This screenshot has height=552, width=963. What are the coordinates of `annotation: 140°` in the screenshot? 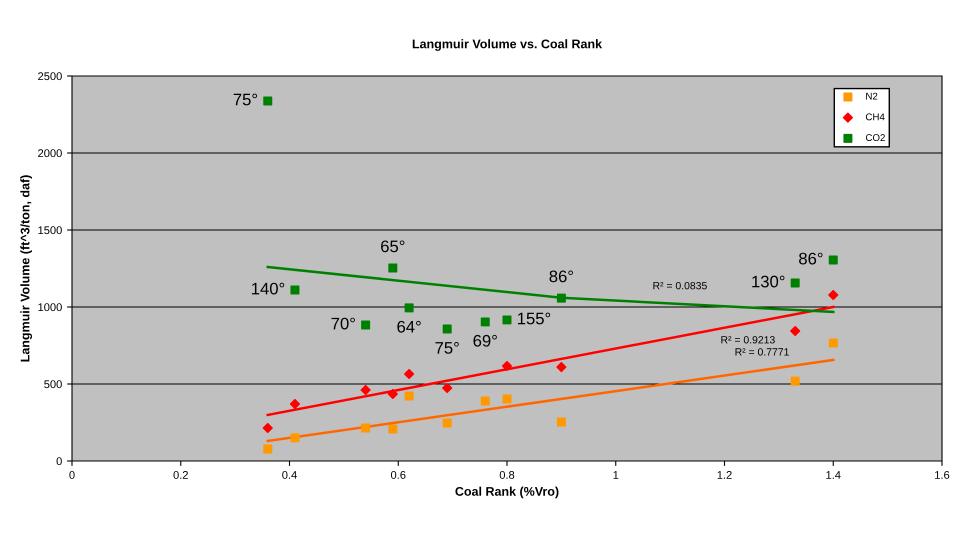 It's located at (268, 288).